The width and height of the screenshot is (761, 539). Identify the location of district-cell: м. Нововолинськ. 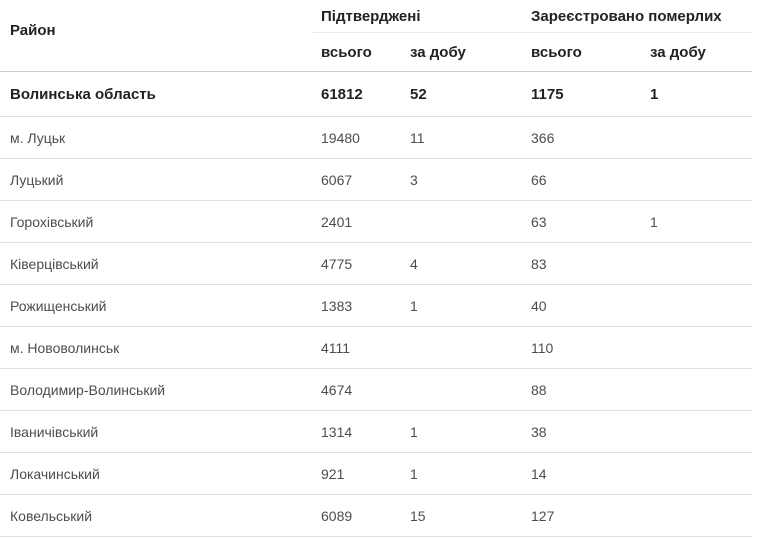
(155, 347).